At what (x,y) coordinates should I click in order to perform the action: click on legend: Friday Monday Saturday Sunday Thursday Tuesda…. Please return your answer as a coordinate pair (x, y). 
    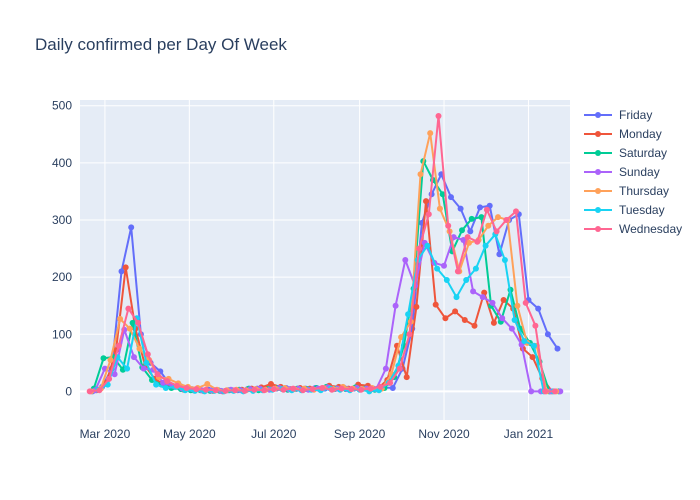
    Looking at the image, I should click on (633, 172).